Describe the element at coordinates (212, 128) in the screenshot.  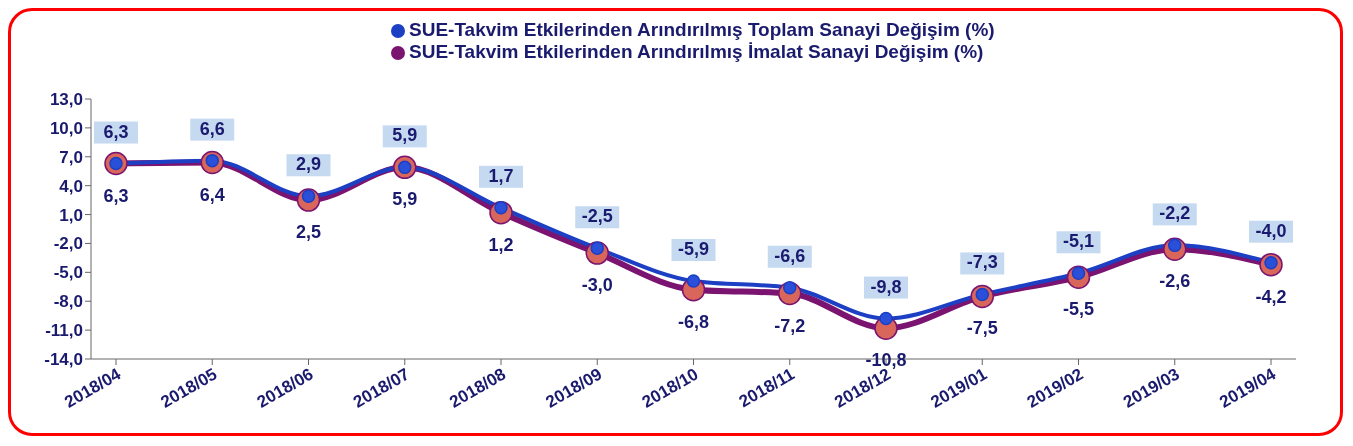
I see `data-label: 6,6` at that location.